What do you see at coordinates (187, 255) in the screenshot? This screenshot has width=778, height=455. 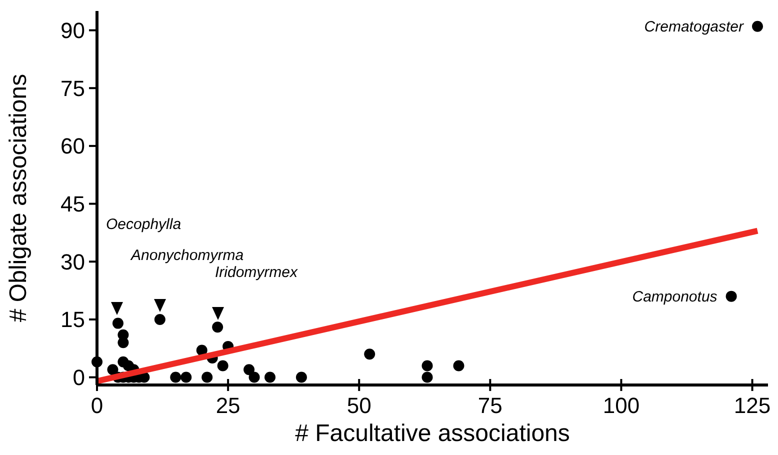 I see `annotation: Anonychomyrma` at bounding box center [187, 255].